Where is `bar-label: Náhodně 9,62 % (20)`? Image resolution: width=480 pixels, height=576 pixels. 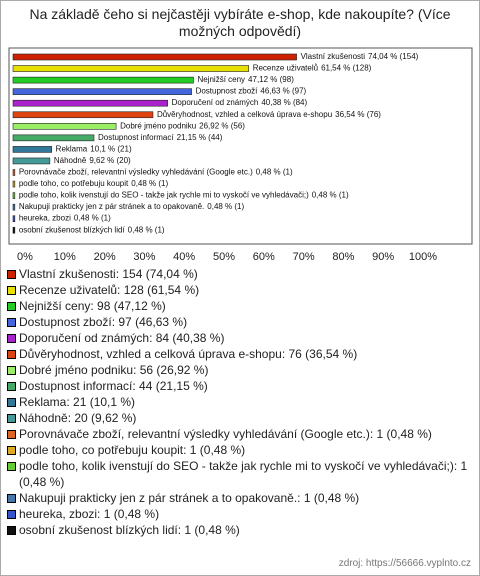 bar-label: Náhodně 9,62 % (20) is located at coordinates (92, 160).